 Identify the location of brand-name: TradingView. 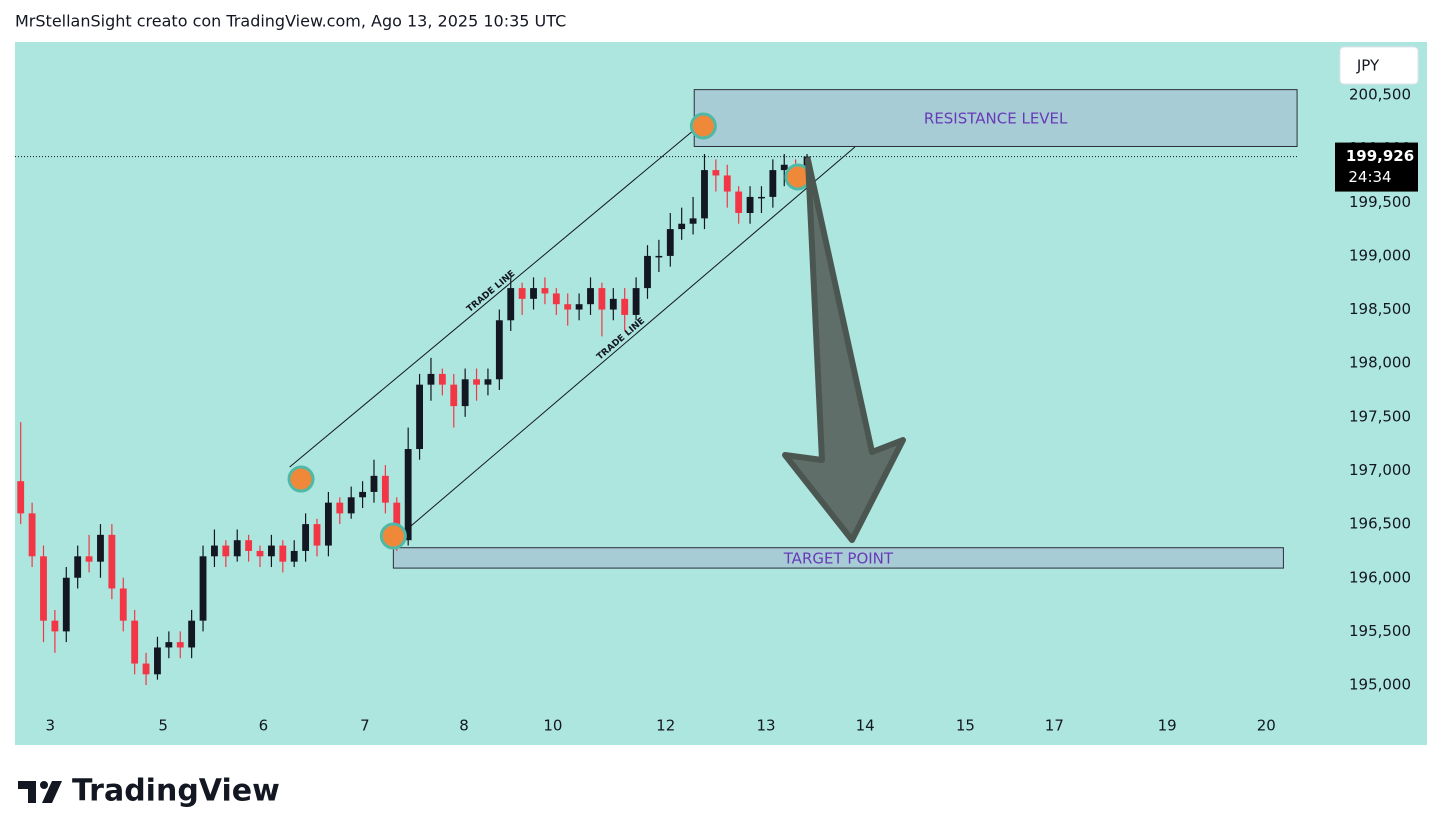
(176, 791).